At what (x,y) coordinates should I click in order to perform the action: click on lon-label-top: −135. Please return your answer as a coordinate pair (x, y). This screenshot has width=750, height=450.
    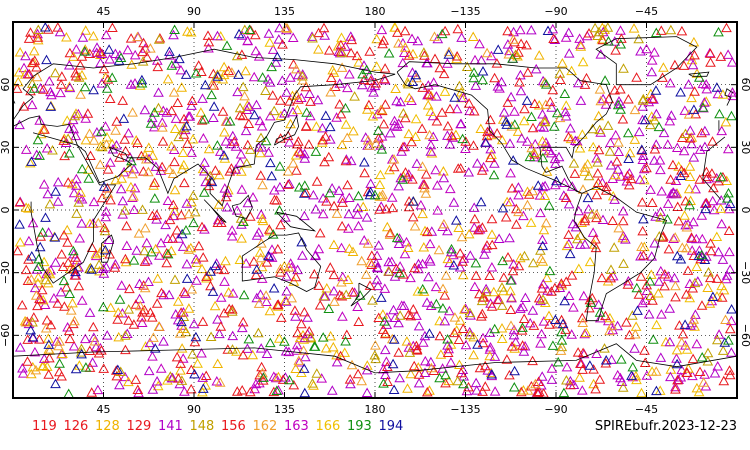
    Looking at the image, I should click on (465, 11).